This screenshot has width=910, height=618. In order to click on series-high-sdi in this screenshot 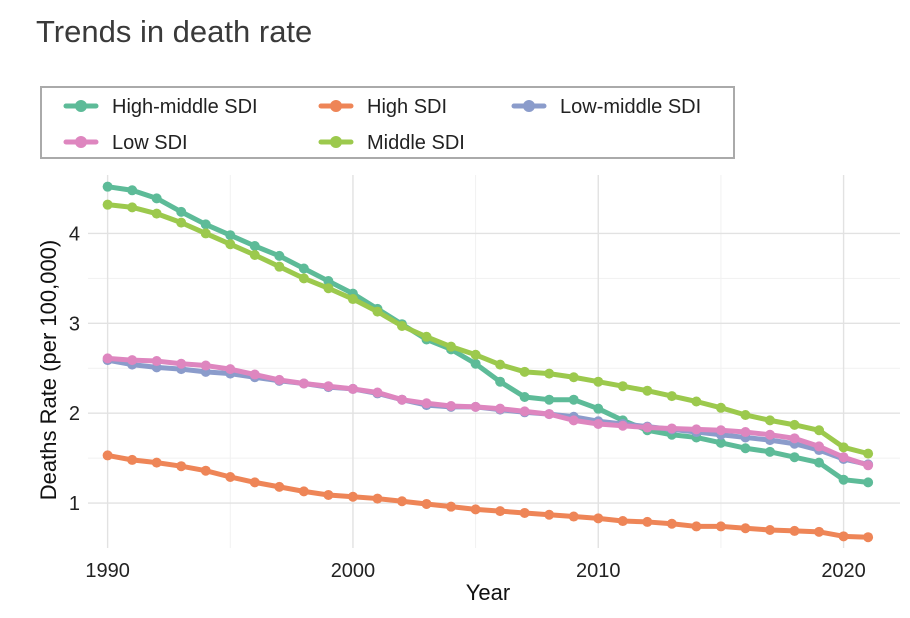, I will do `click(488, 496)`.